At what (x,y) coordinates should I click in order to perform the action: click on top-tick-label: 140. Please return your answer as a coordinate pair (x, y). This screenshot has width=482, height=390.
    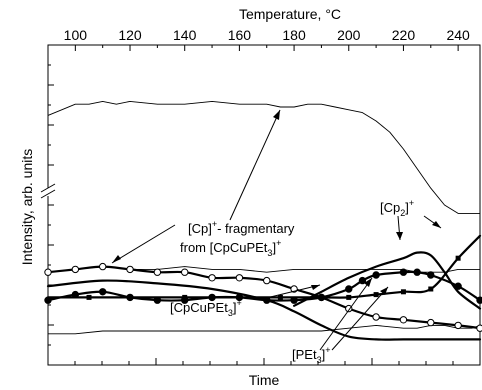
    Looking at the image, I should click on (185, 35).